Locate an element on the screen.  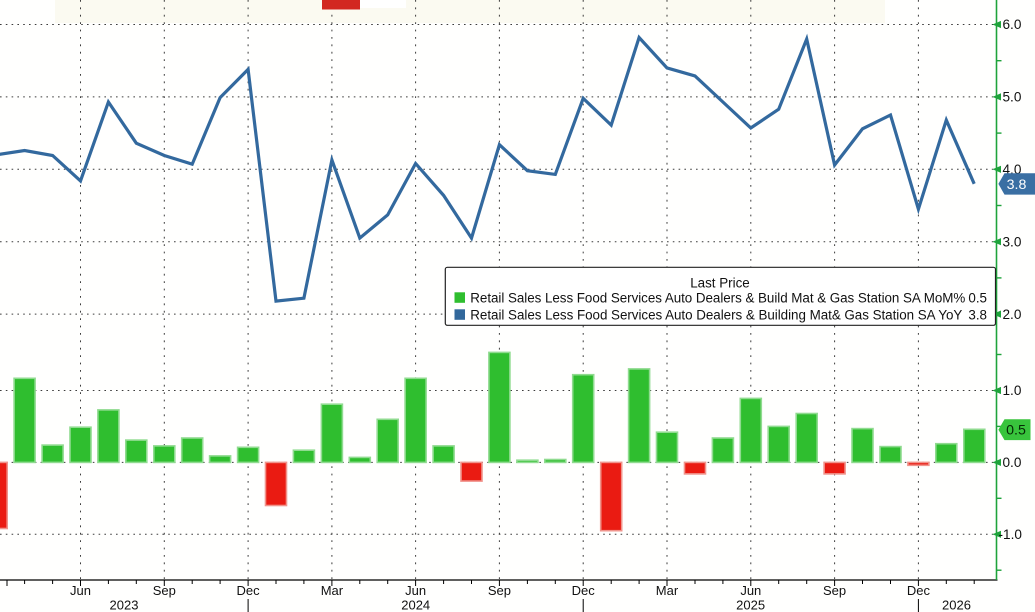
svg-text: 6.0 is located at coordinates (1012, 24).